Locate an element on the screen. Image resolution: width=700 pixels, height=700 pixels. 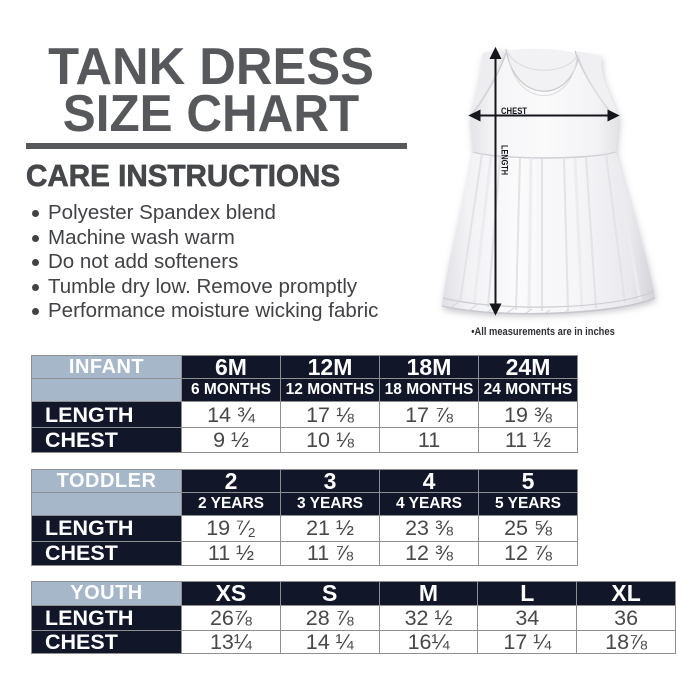
svg-text: LENGTH is located at coordinates (504, 160).